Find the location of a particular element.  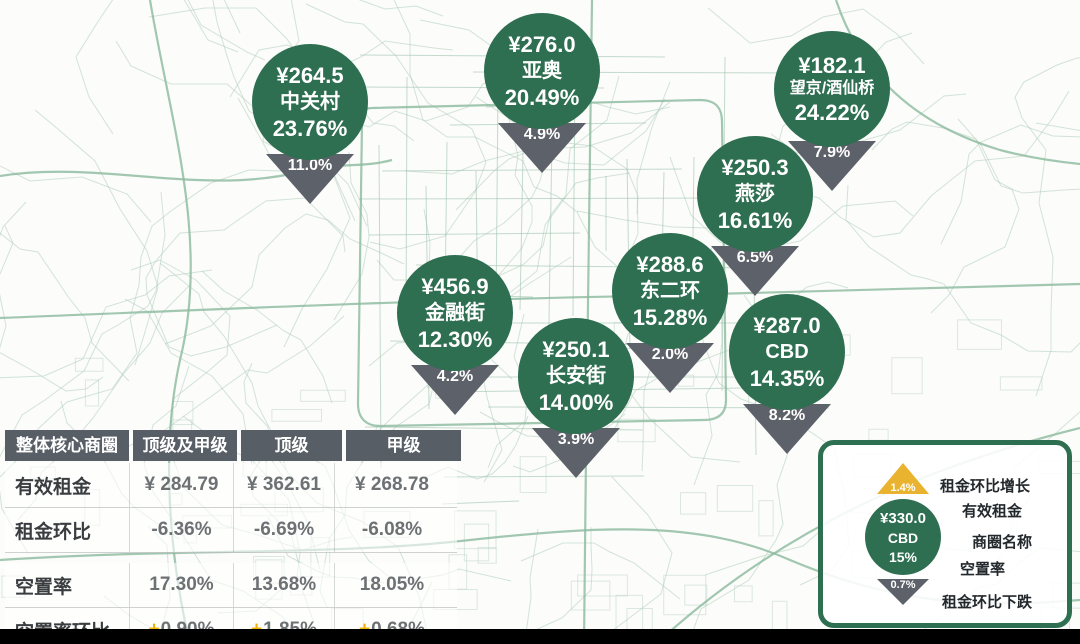

legend-sample-bubble: ¥330.0 CBD 15% is located at coordinates (903, 537).